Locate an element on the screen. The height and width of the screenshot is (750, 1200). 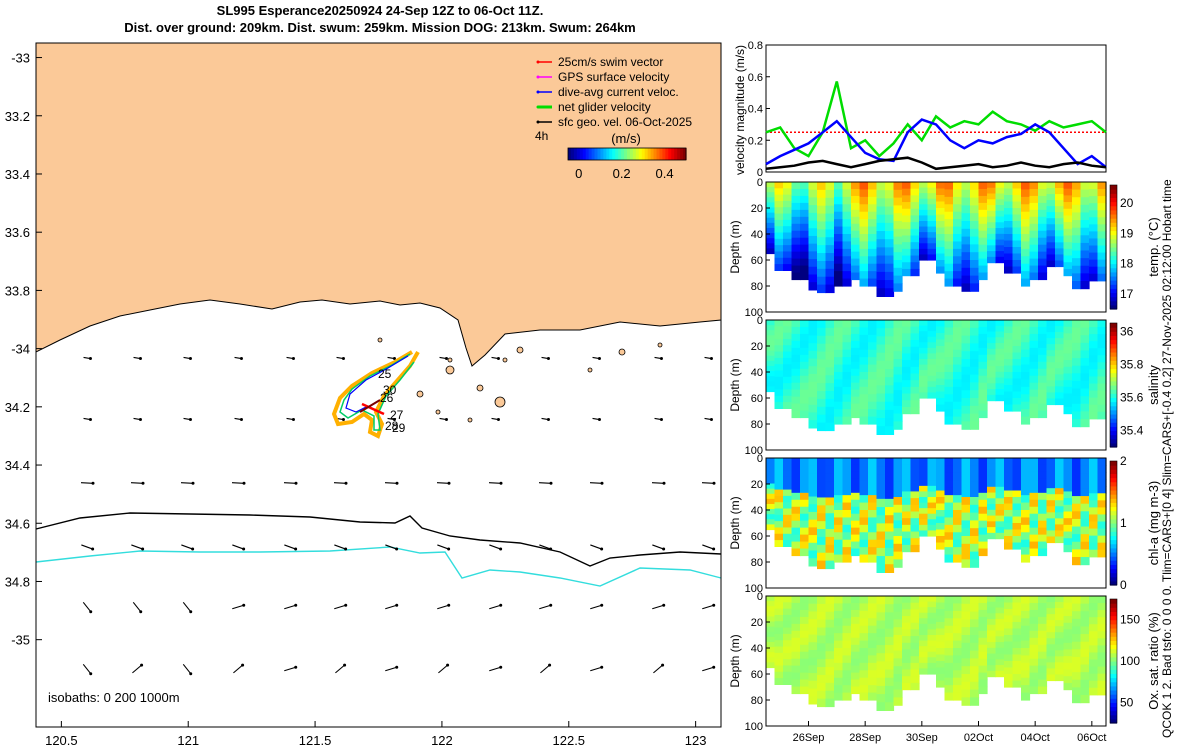
panel-colorbar is located at coordinates (1113, 523).